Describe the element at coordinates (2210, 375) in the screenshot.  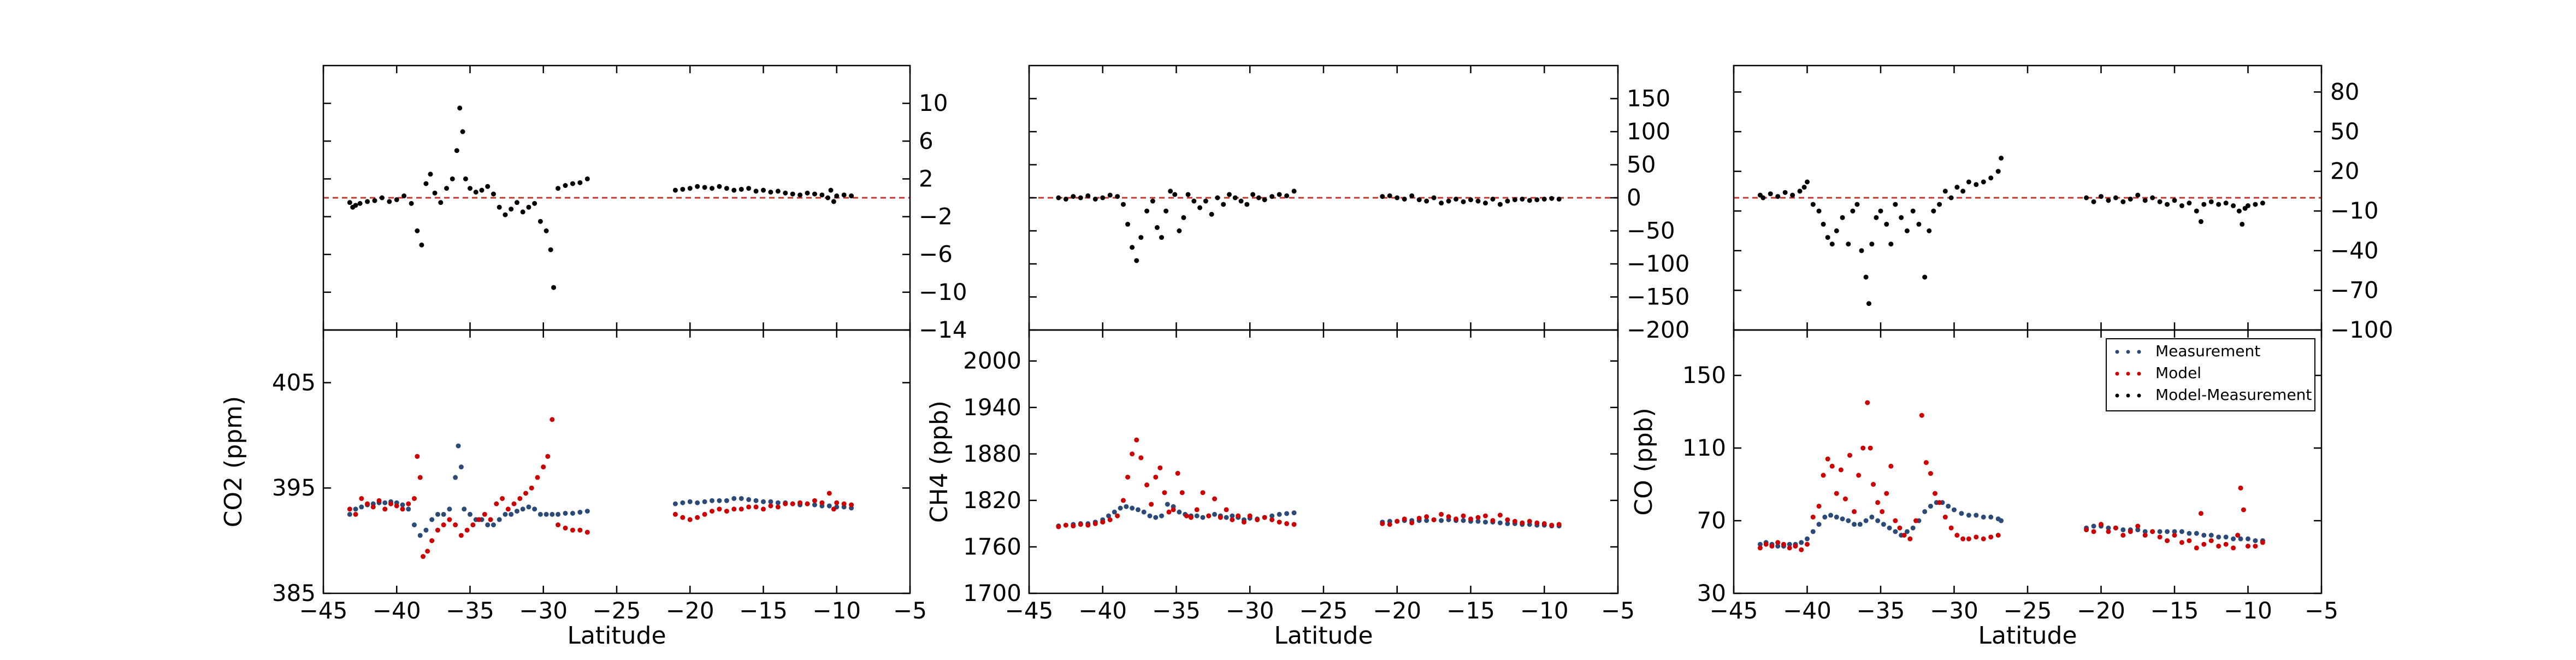
I see `legend-box` at that location.